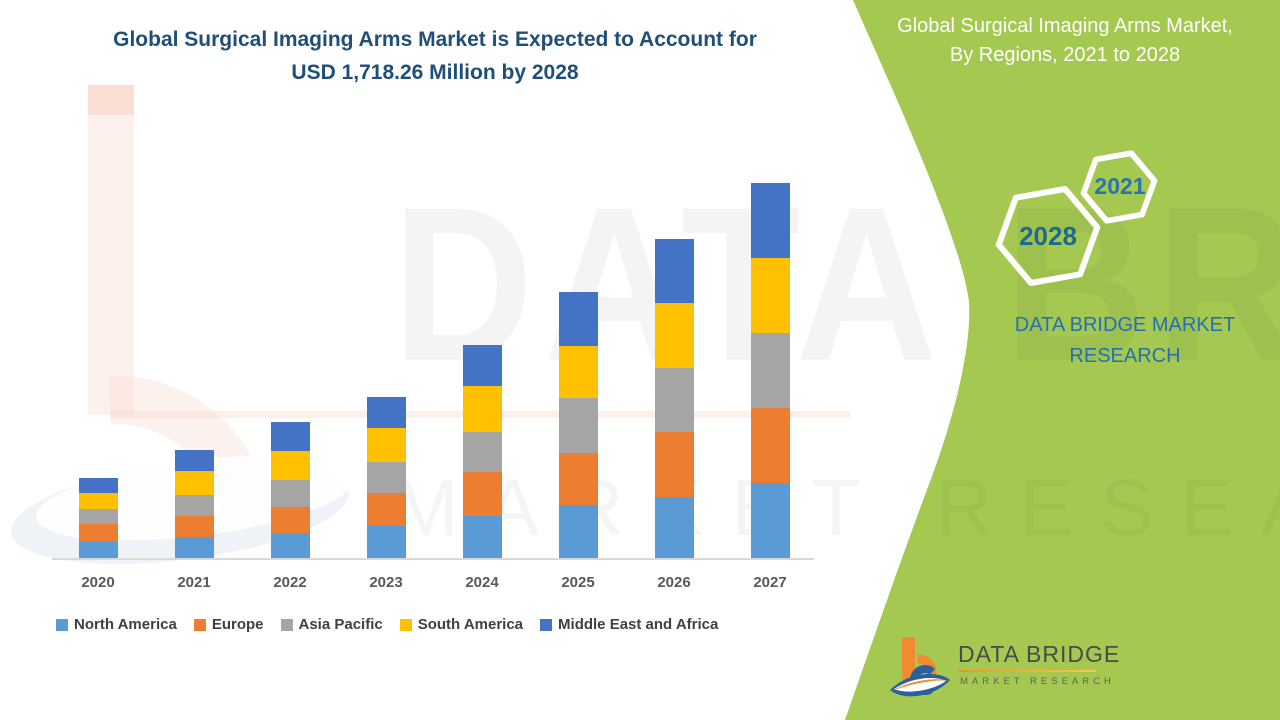 The height and width of the screenshot is (720, 1280). Describe the element at coordinates (920, 667) in the screenshot. I see `data-bridge-logo-icon` at that location.